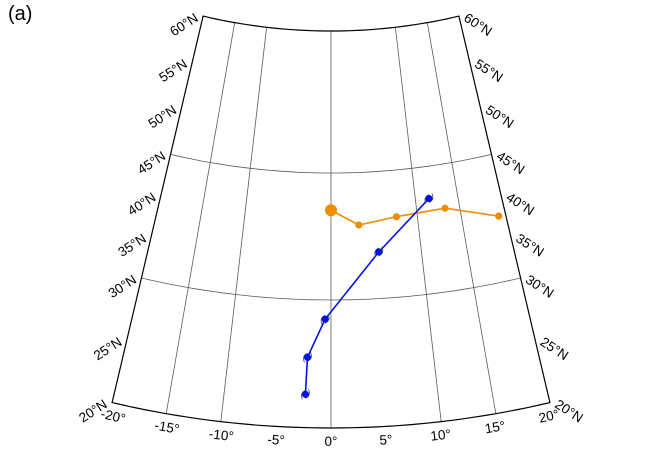 This screenshot has height=460, width=665. Describe the element at coordinates (113, 416) in the screenshot. I see `lon-label: -20°` at that location.